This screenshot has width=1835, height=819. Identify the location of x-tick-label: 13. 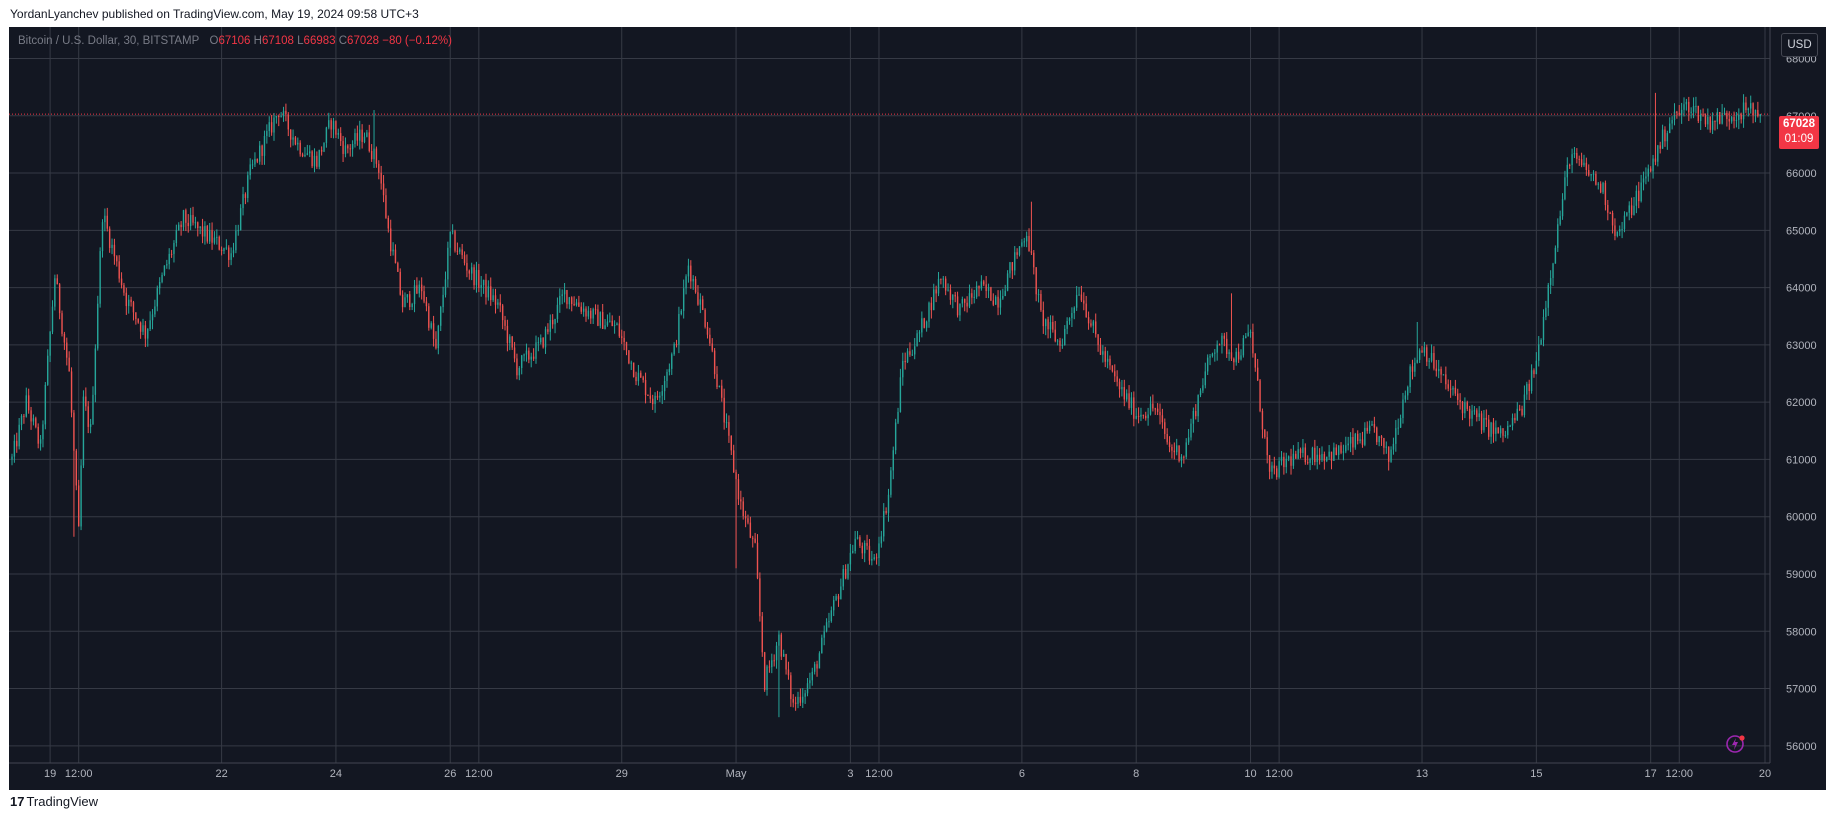
(1422, 774).